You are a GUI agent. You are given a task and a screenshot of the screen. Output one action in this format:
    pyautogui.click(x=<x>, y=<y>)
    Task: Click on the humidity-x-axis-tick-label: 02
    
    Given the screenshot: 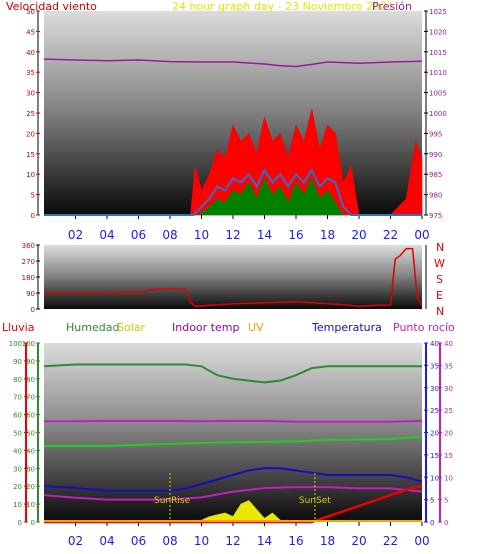 What is the action you would take?
    pyautogui.click(x=75, y=541)
    